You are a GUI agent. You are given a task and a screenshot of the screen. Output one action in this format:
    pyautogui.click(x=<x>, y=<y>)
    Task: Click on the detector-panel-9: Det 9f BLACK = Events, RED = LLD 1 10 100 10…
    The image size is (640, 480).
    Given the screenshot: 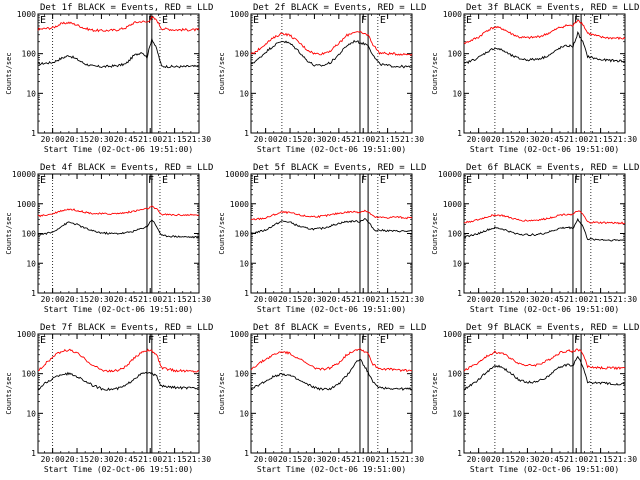 What is the action you would take?
    pyautogui.click(x=535, y=398)
    